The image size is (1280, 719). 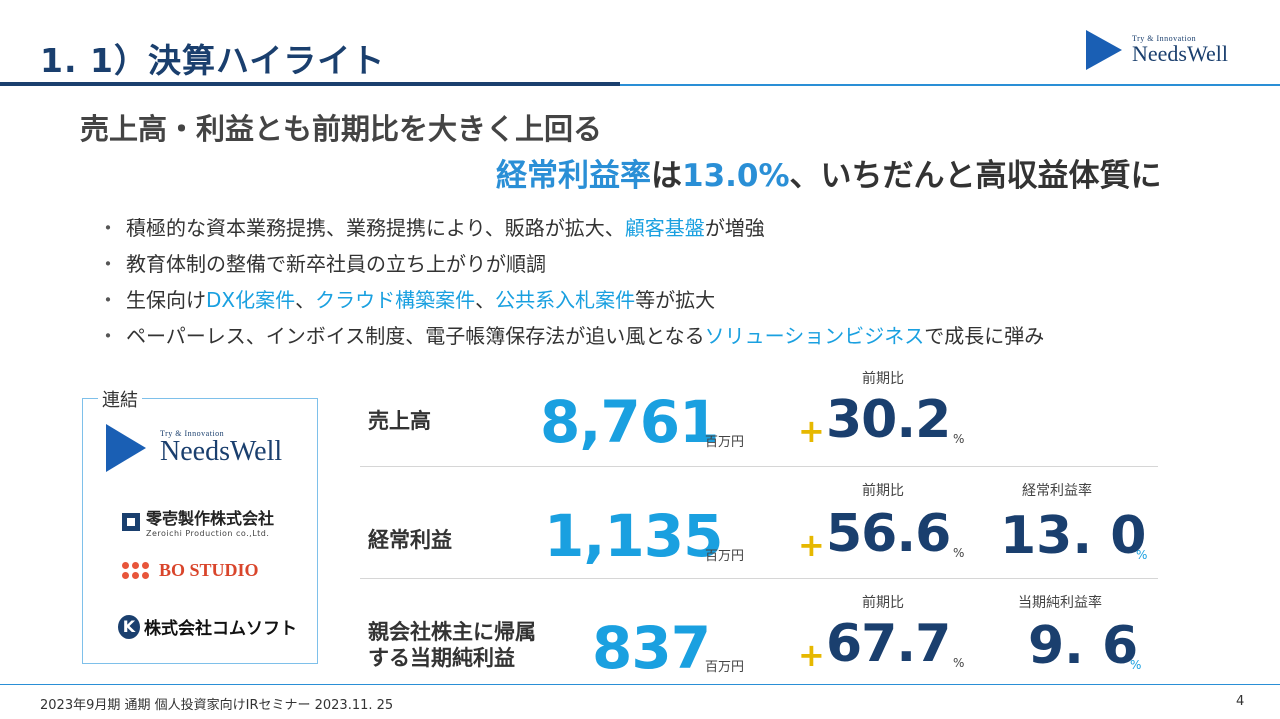 What do you see at coordinates (664, 228) in the screenshot?
I see `bullet-highlight: 顧客基盤` at bounding box center [664, 228].